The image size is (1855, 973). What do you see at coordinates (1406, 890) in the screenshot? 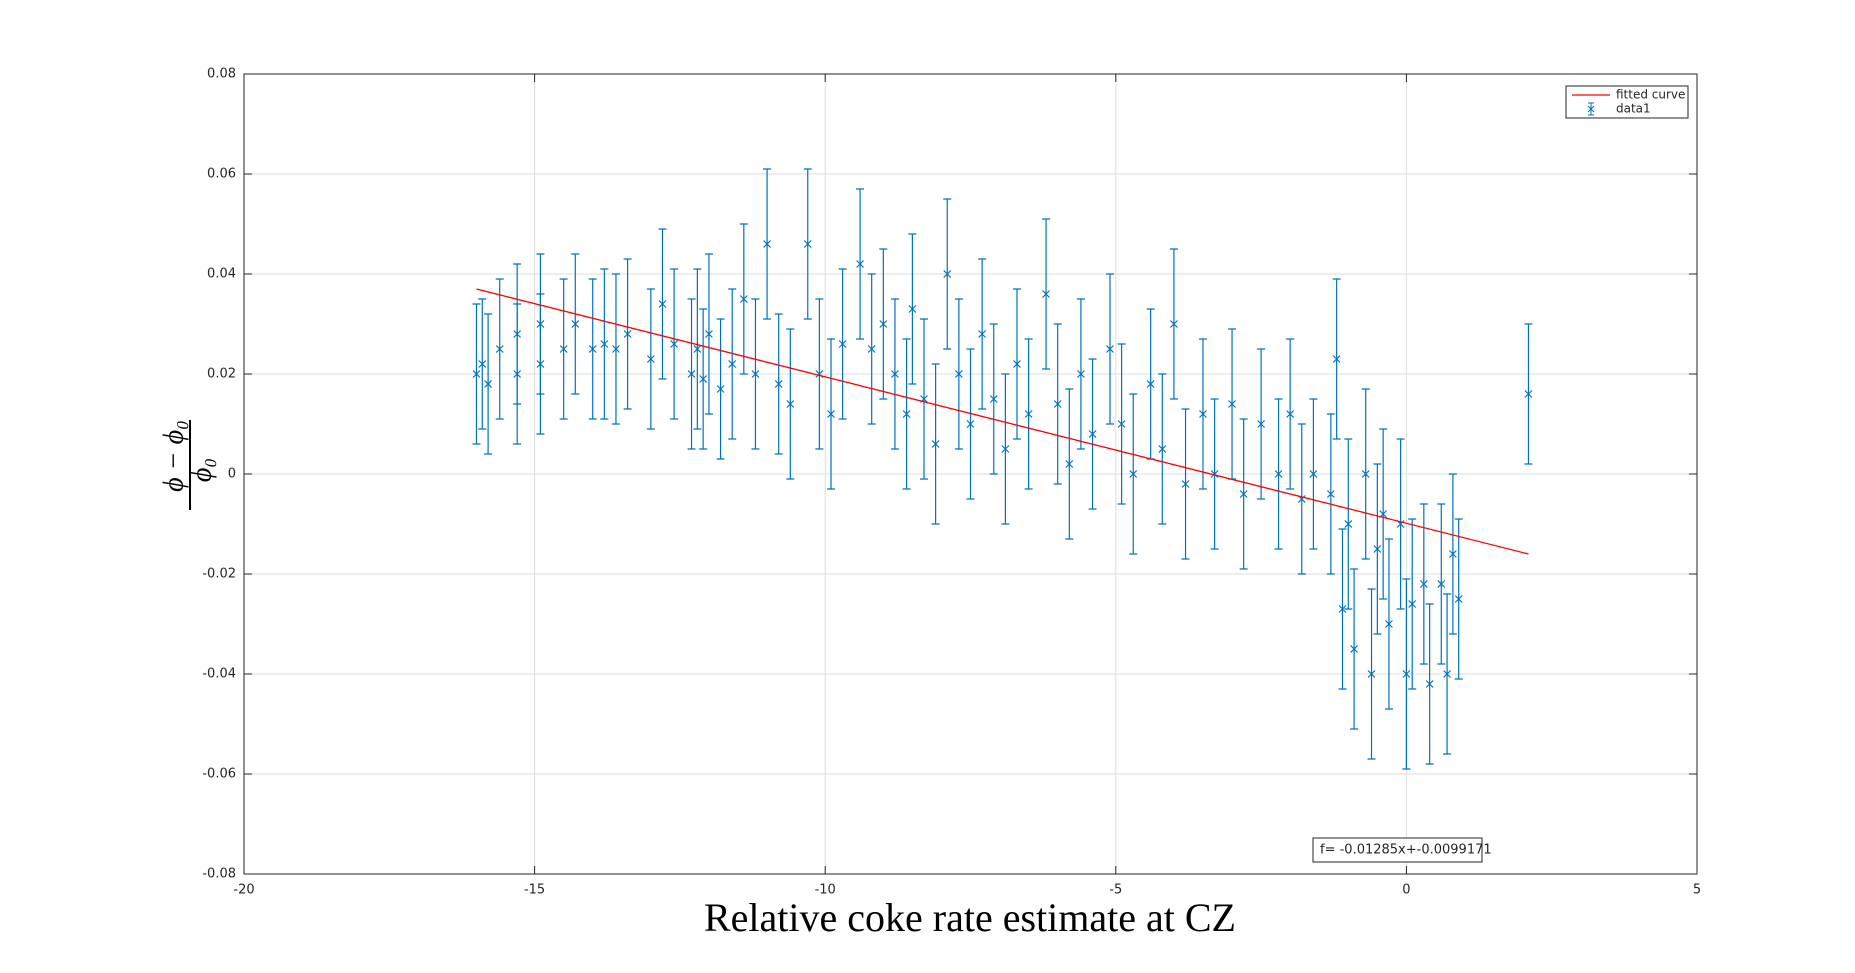
I see `x-tick-label: 0` at bounding box center [1406, 890].